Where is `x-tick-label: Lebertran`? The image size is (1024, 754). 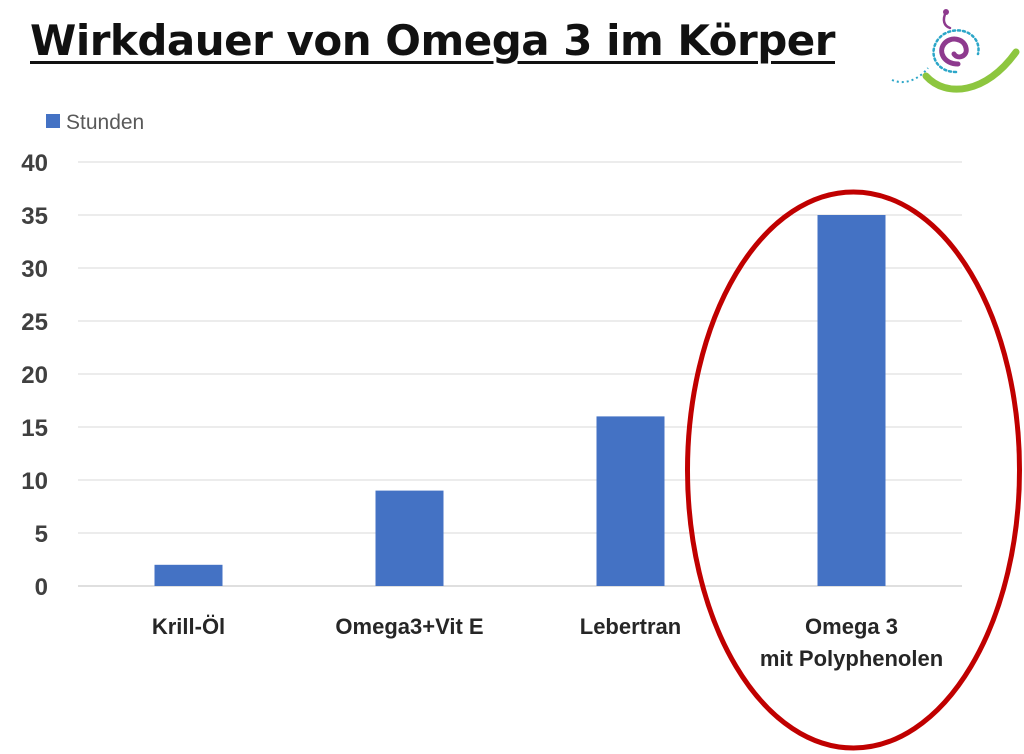
x-tick-label: Lebertran is located at coordinates (630, 626).